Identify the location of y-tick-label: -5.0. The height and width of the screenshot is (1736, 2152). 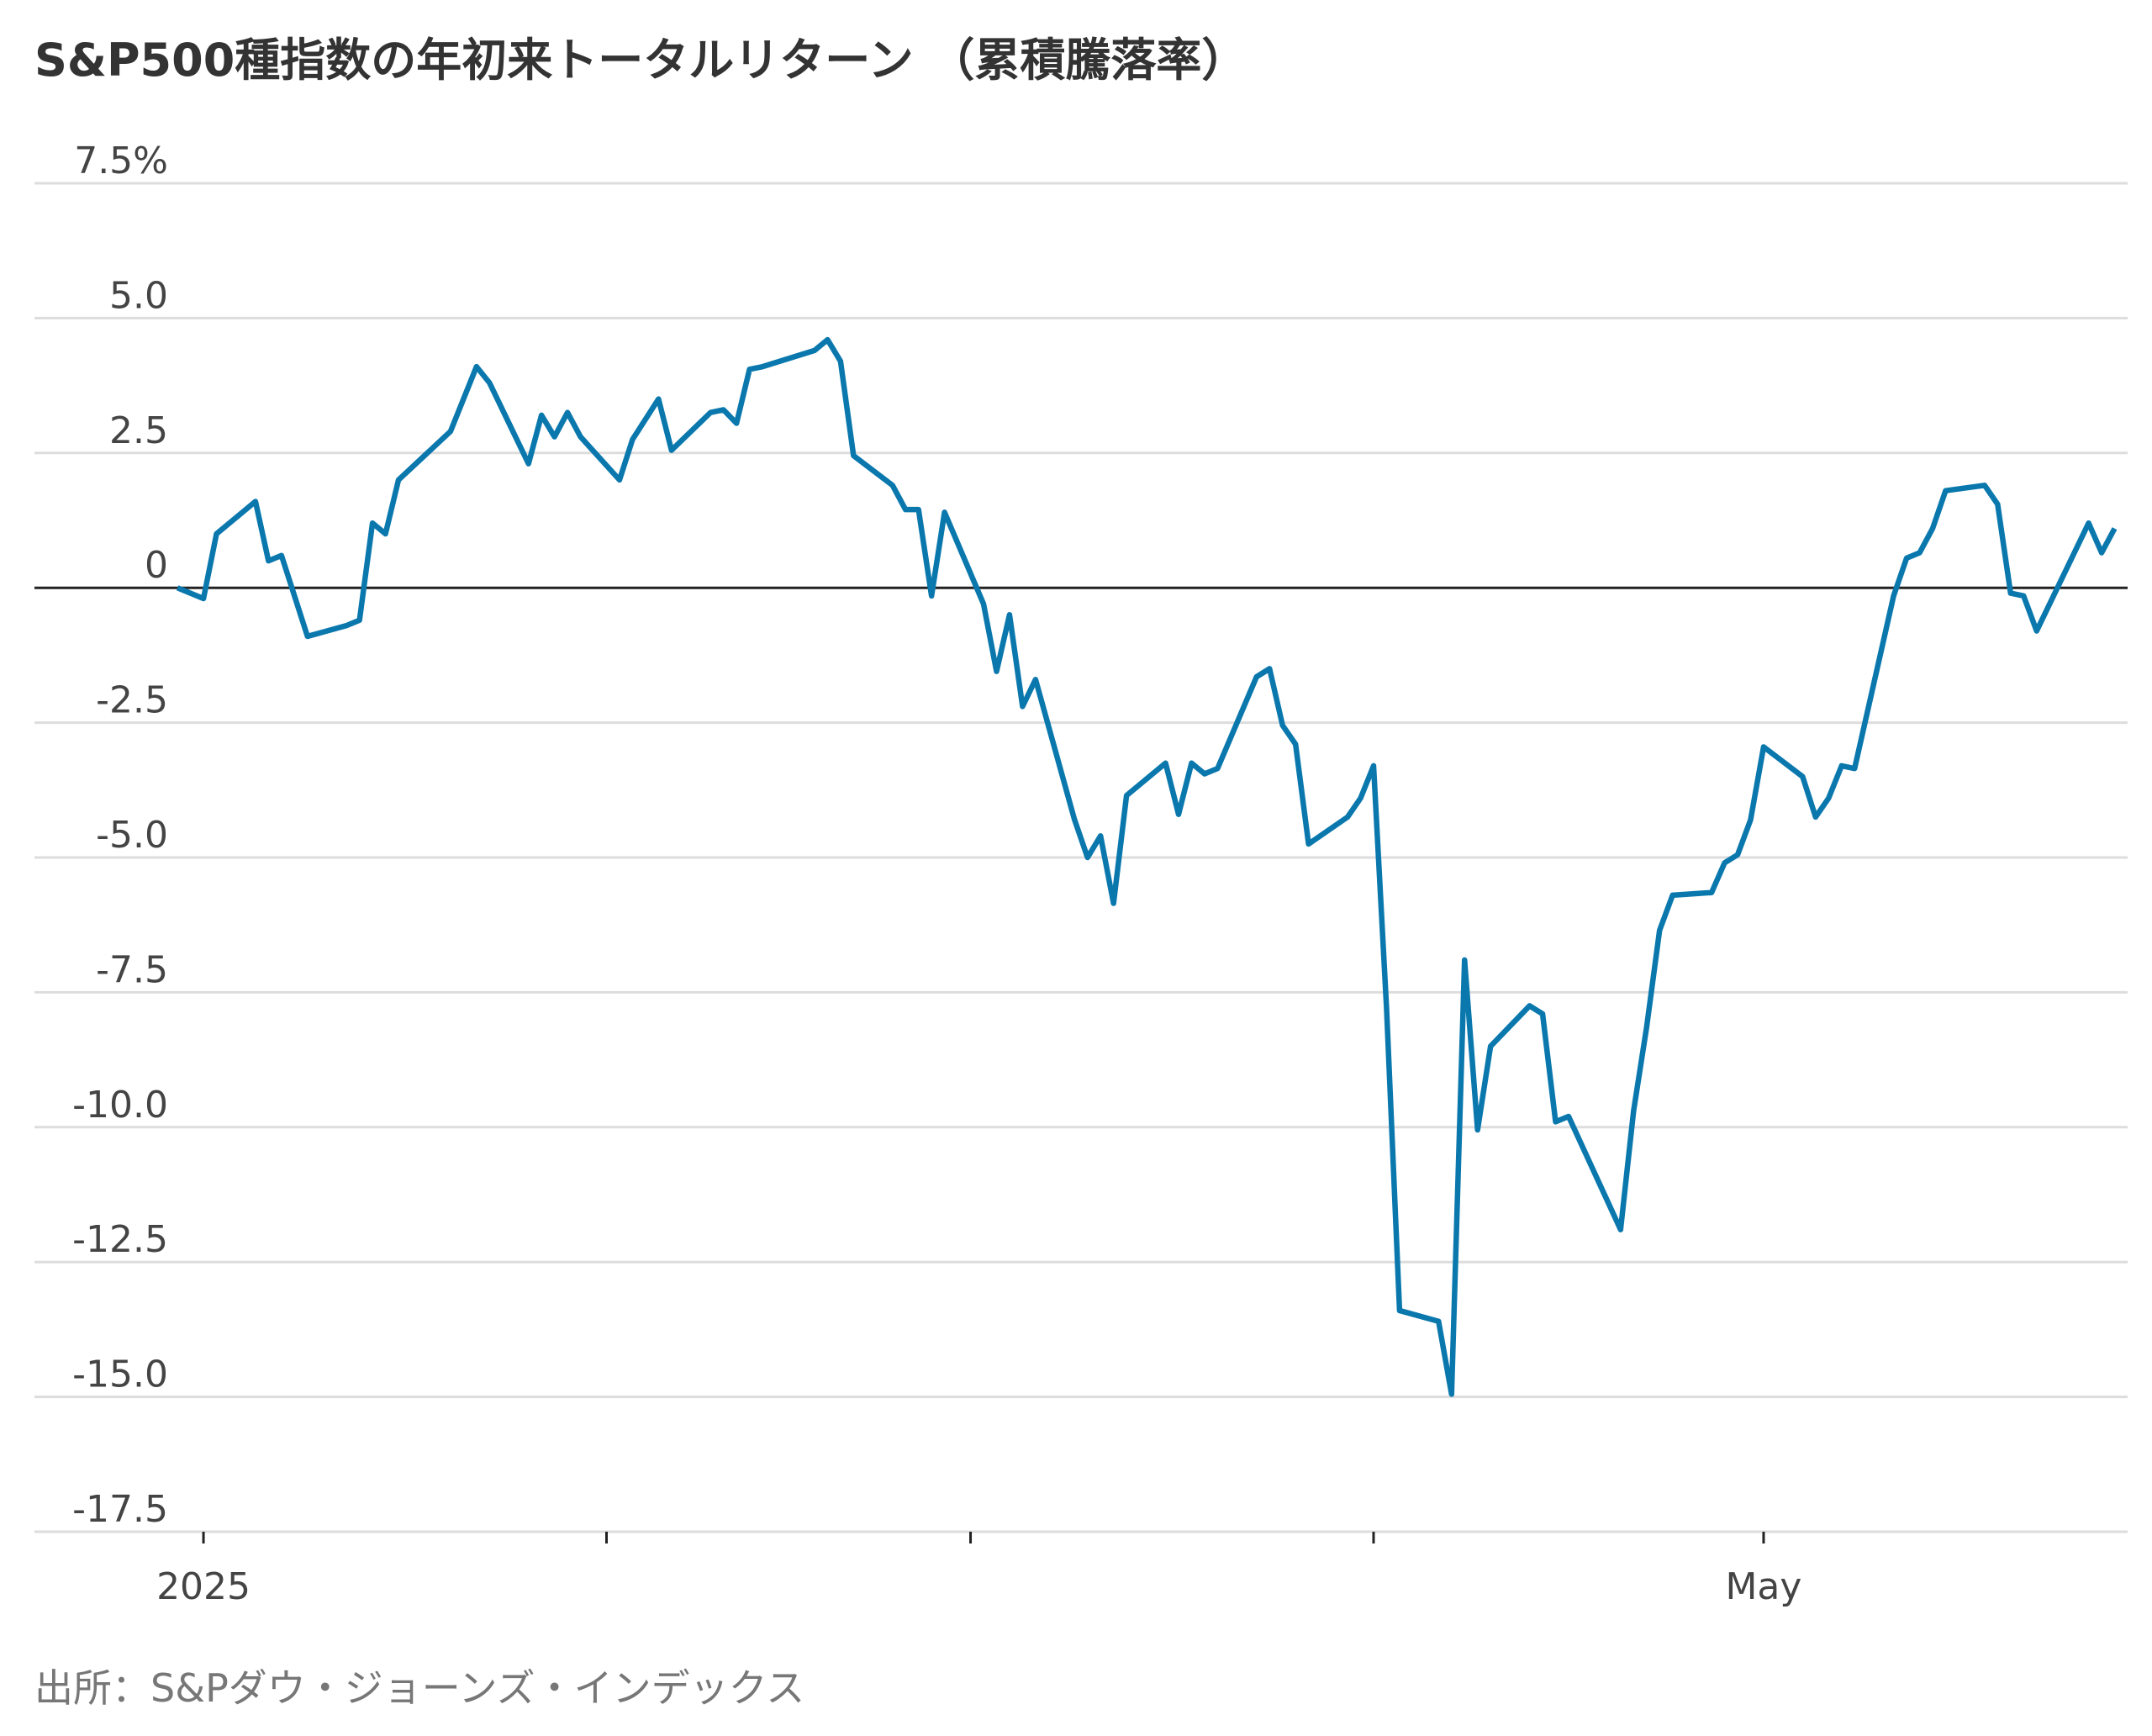
(132, 835).